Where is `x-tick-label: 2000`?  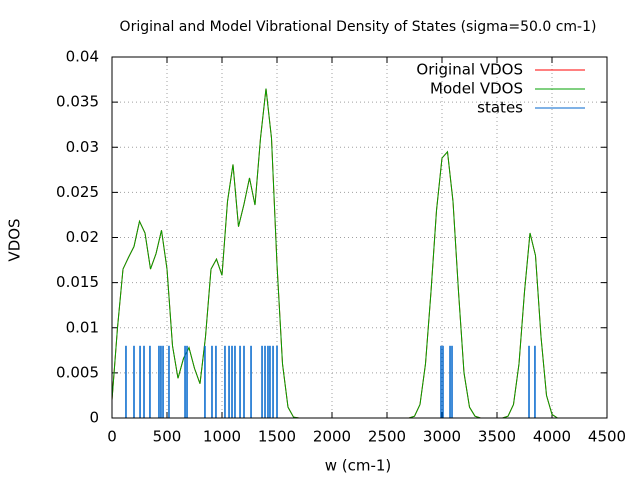 x-tick-label: 2000 is located at coordinates (332, 437).